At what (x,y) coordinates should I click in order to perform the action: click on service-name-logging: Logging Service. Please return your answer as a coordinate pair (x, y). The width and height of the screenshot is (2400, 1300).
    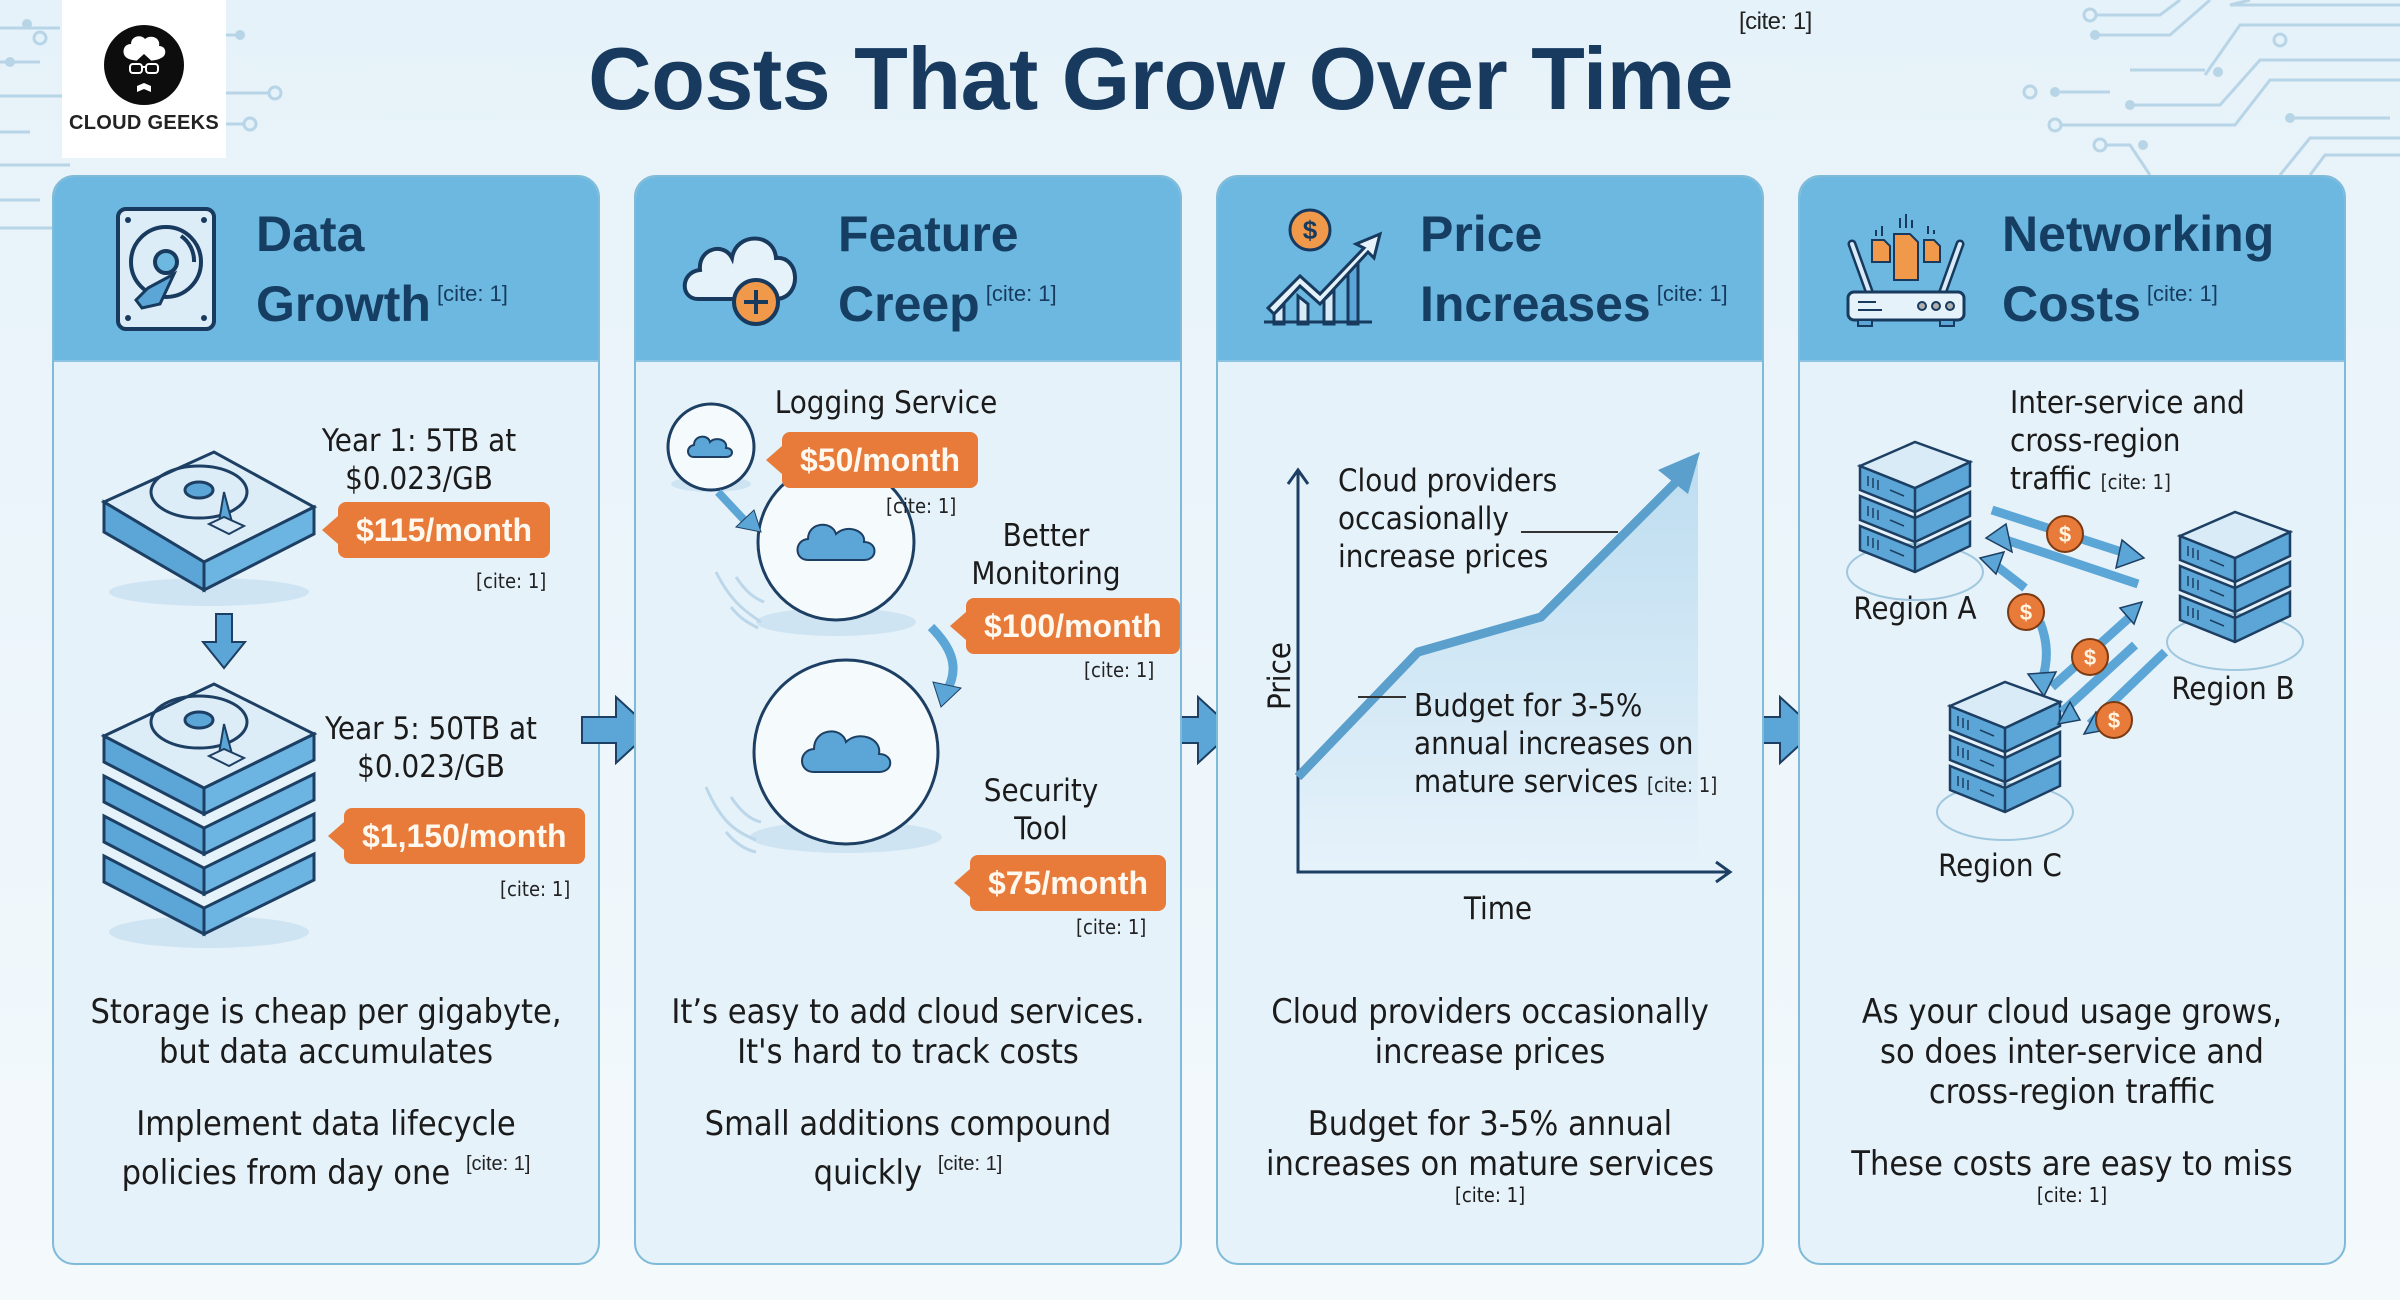
    Looking at the image, I should click on (886, 403).